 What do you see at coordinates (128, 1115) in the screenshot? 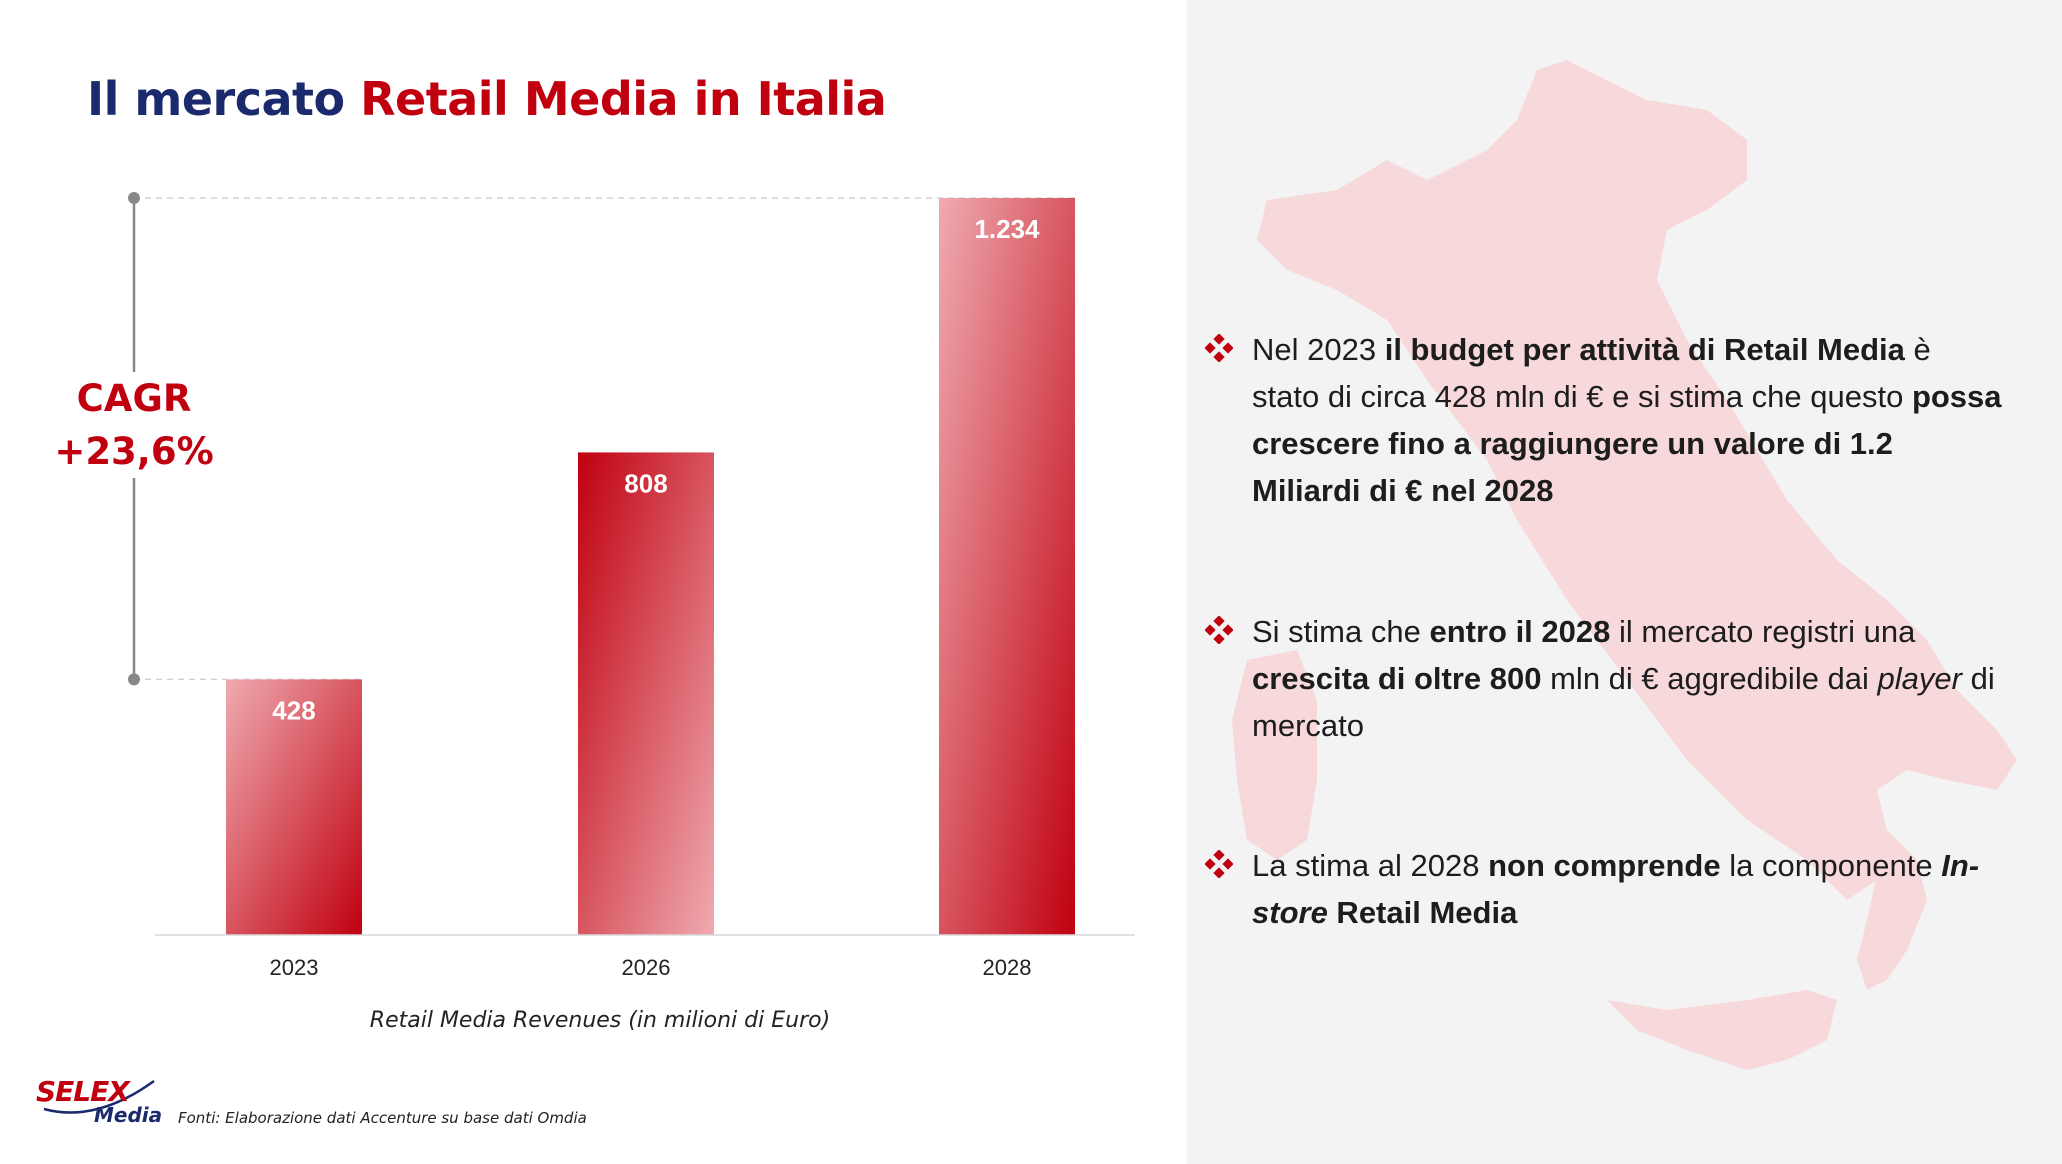
I see `logo-sub: Media` at bounding box center [128, 1115].